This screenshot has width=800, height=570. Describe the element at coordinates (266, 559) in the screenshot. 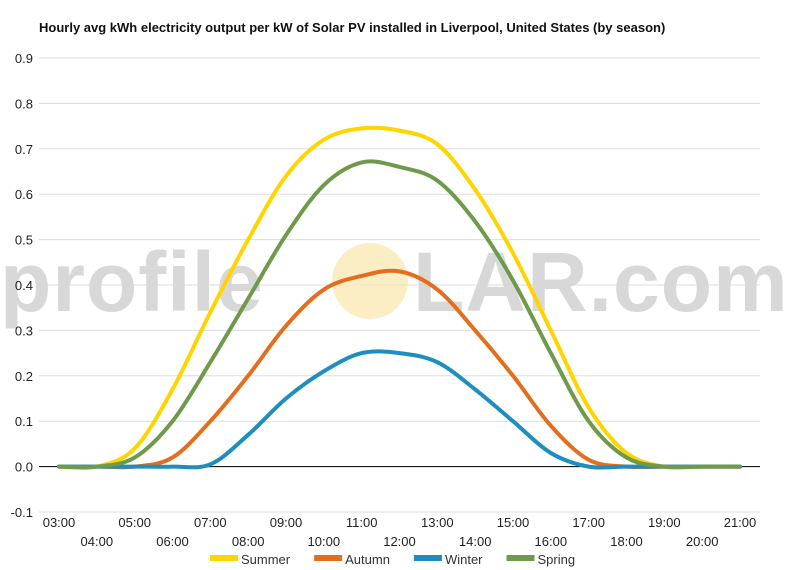

I see `legend-label: Summer` at that location.